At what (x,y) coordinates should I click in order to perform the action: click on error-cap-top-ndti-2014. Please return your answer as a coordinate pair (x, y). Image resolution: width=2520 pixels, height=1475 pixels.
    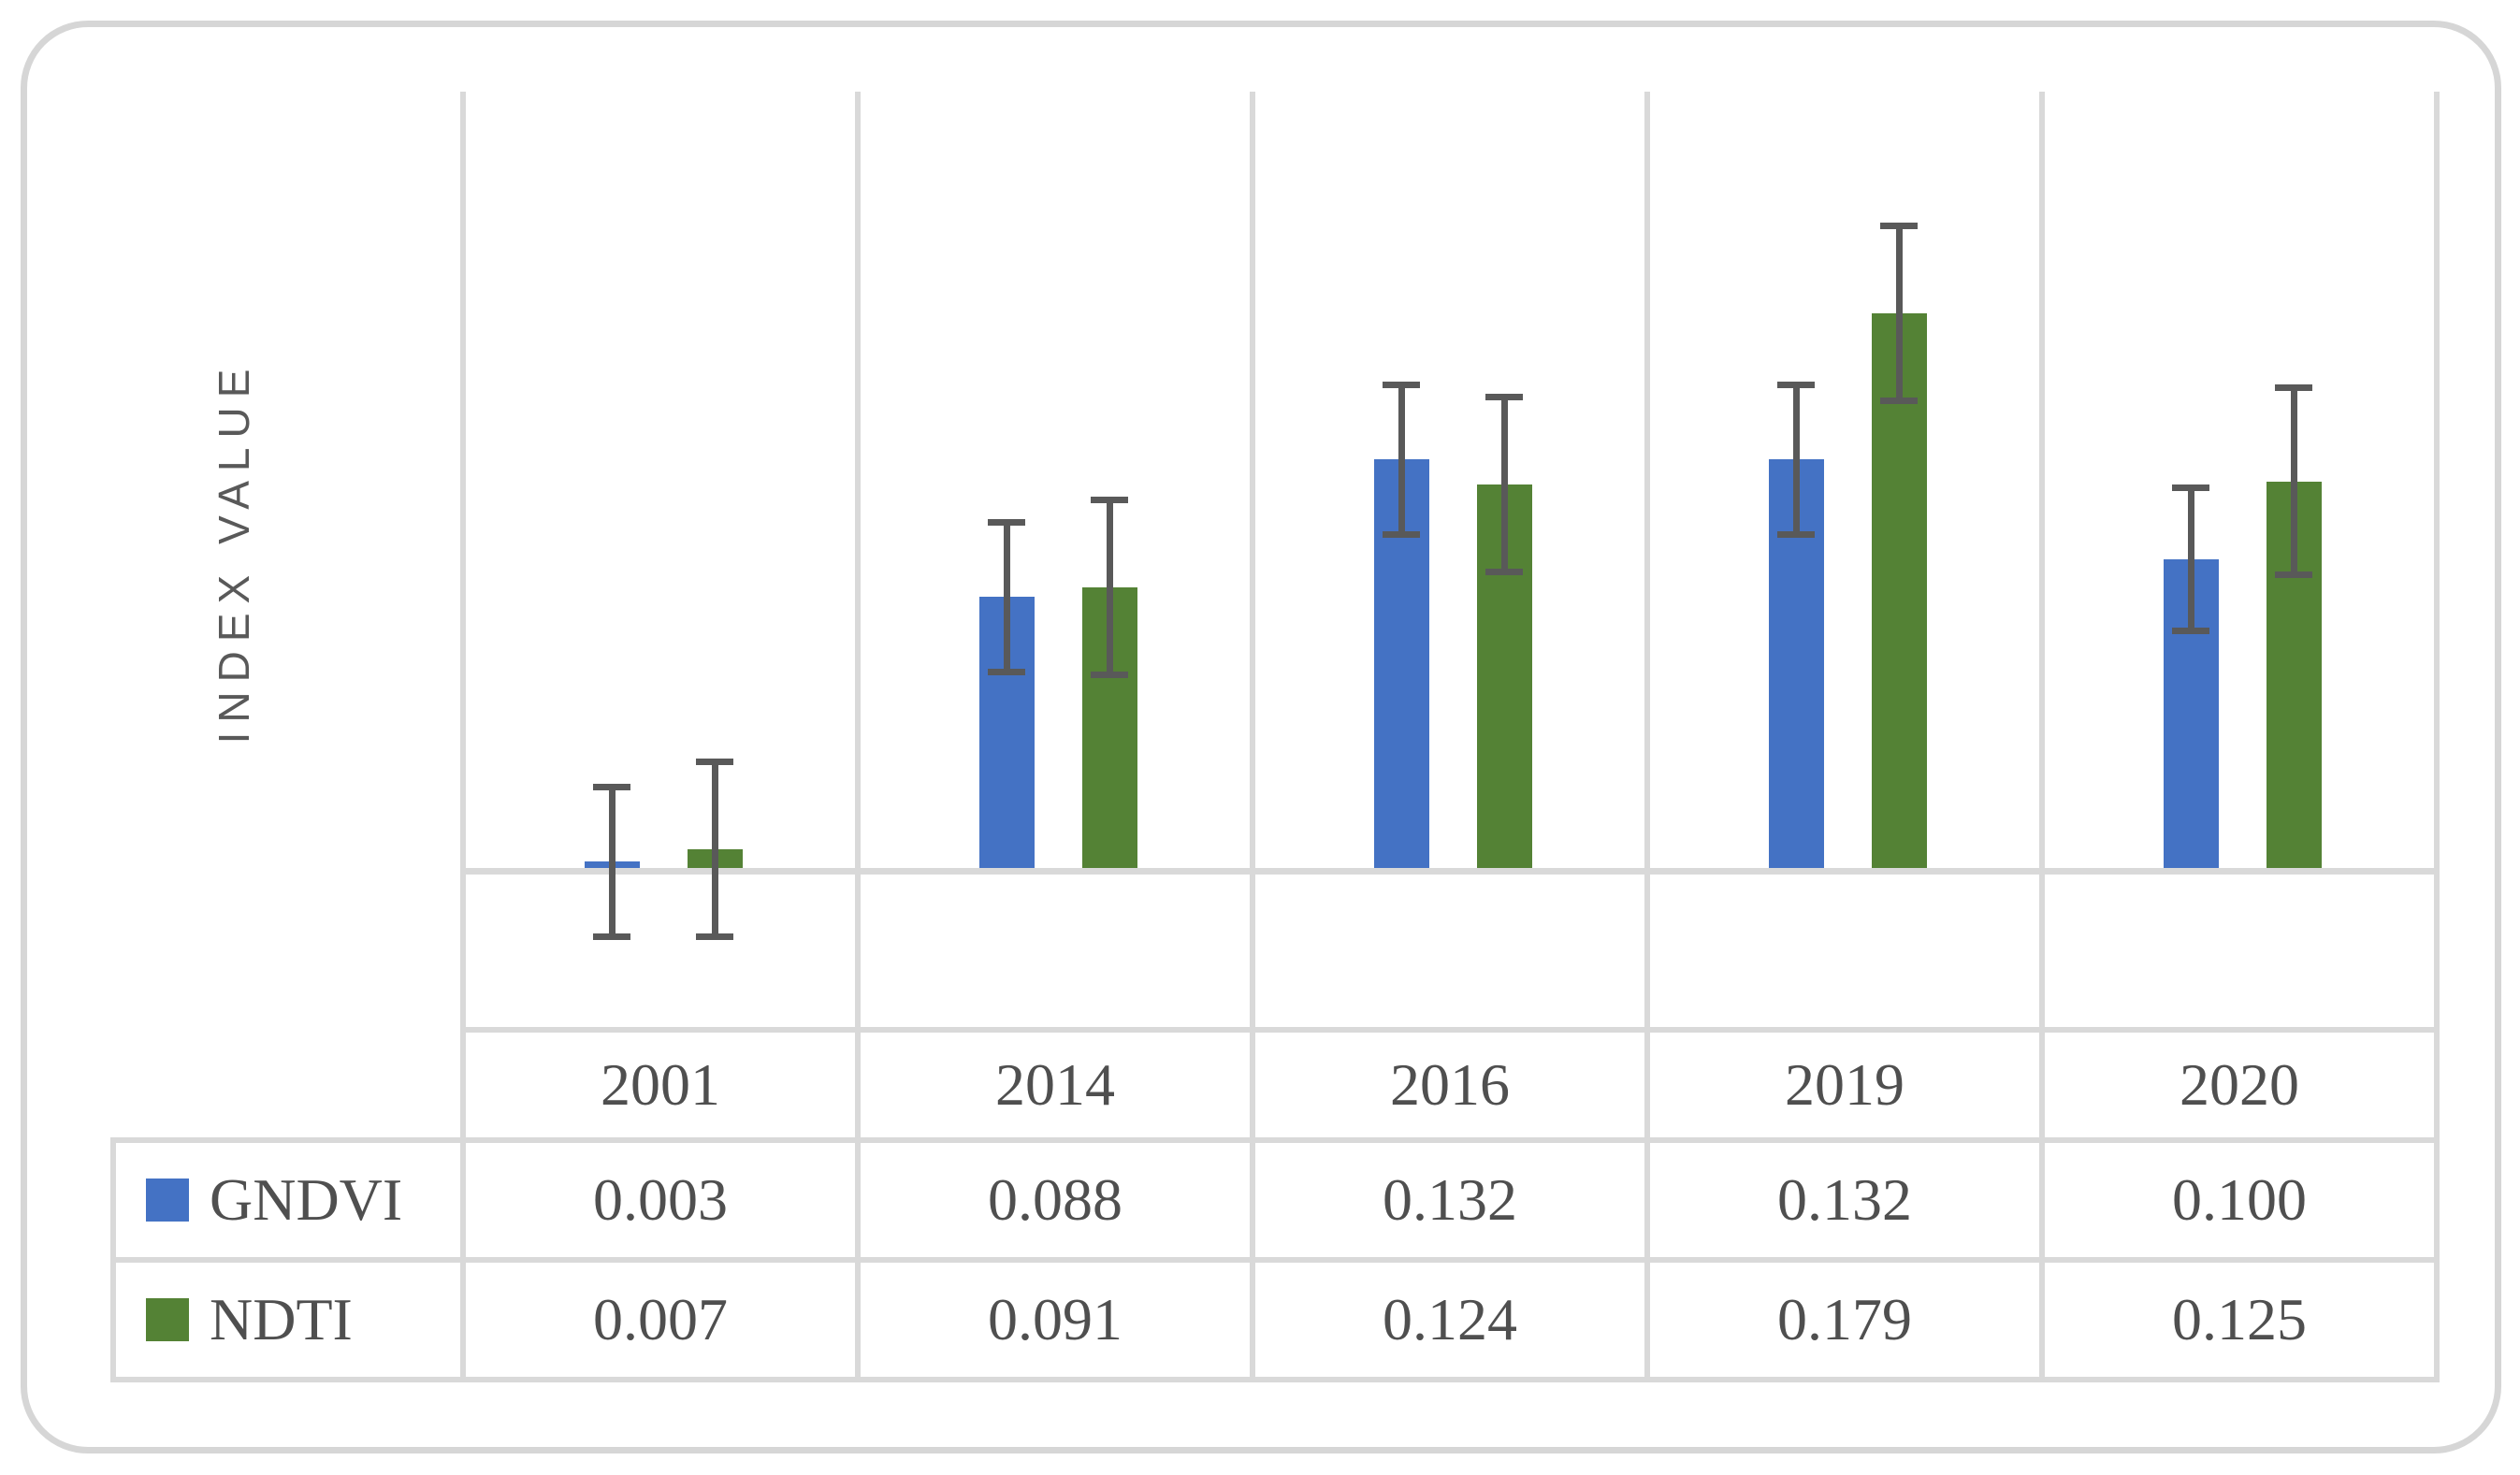
    Looking at the image, I should click on (1109, 500).